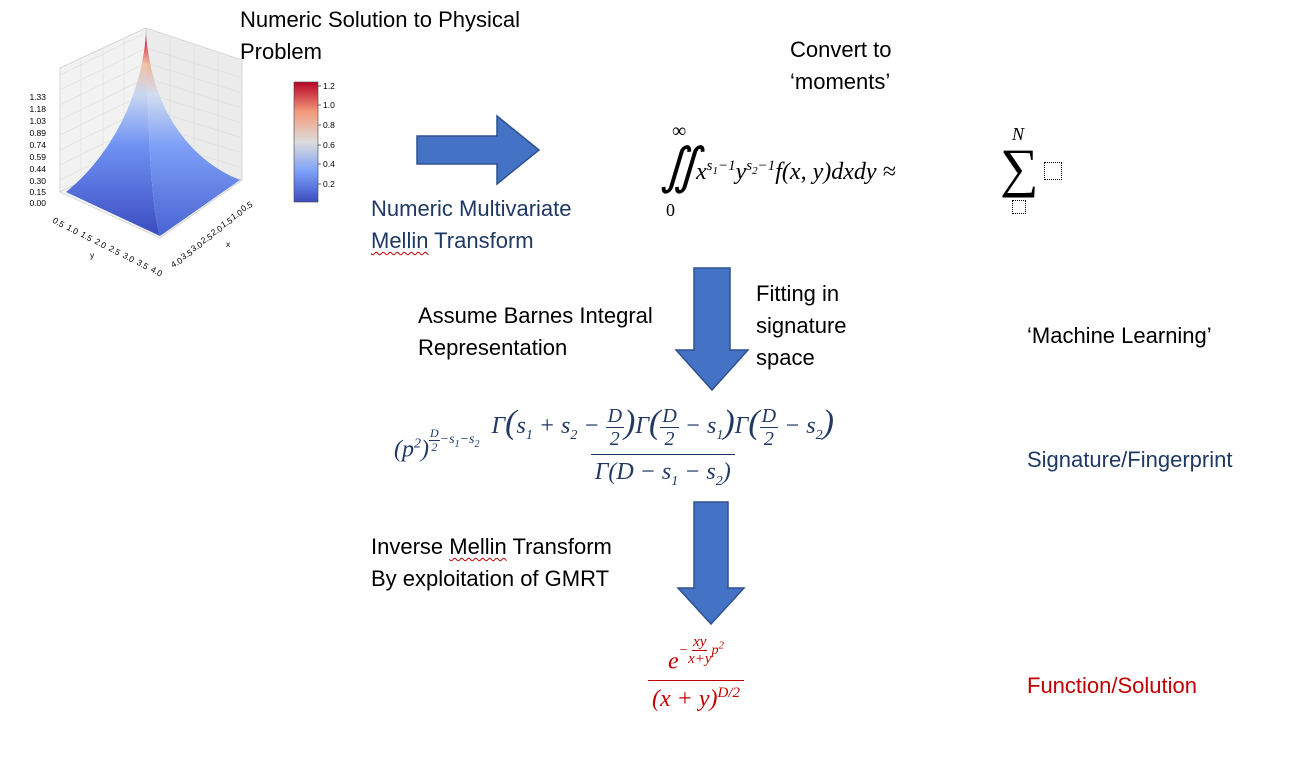 The image size is (1294, 767). Describe the element at coordinates (1019, 168) in the screenshot. I see `sum-sign: ∑` at that location.